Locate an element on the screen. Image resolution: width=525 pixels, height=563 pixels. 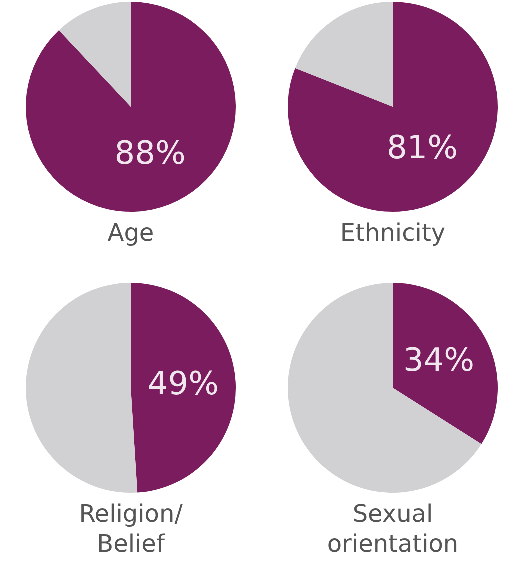
text: Ethnicity is located at coordinates (393, 233).